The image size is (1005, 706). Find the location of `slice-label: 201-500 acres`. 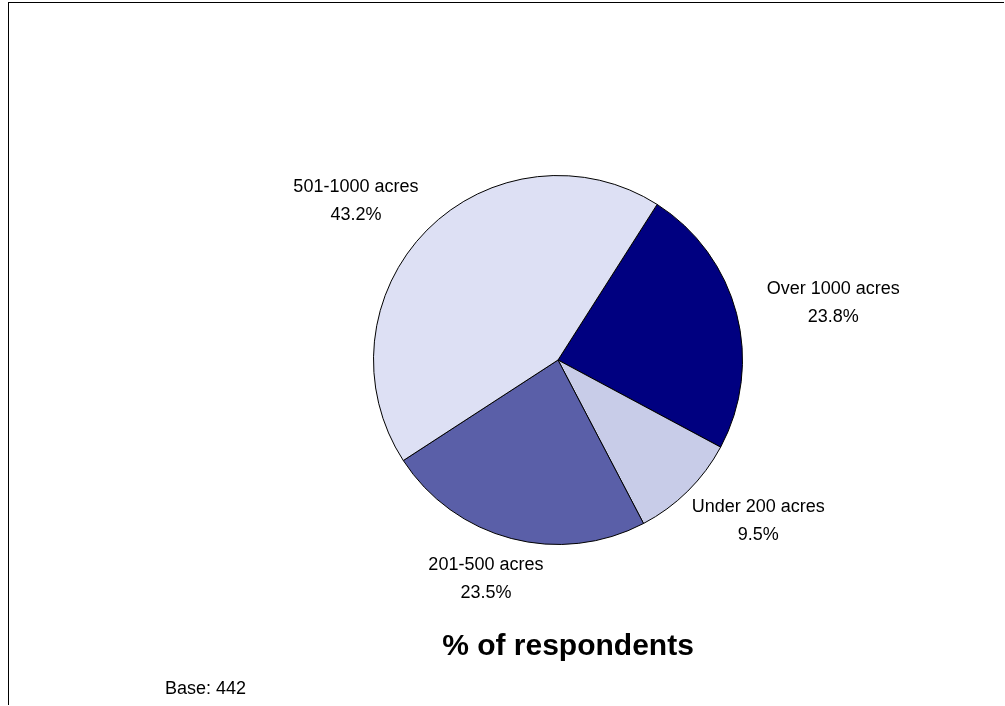

slice-label: 201-500 acres is located at coordinates (486, 564).